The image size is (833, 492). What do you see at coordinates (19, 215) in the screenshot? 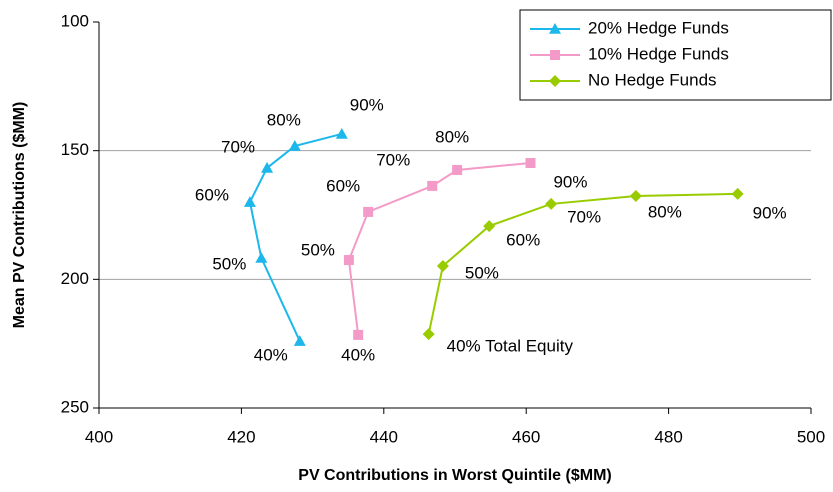
I see `y-axis-title: Mean PV Contributions ($MM)` at bounding box center [19, 215].